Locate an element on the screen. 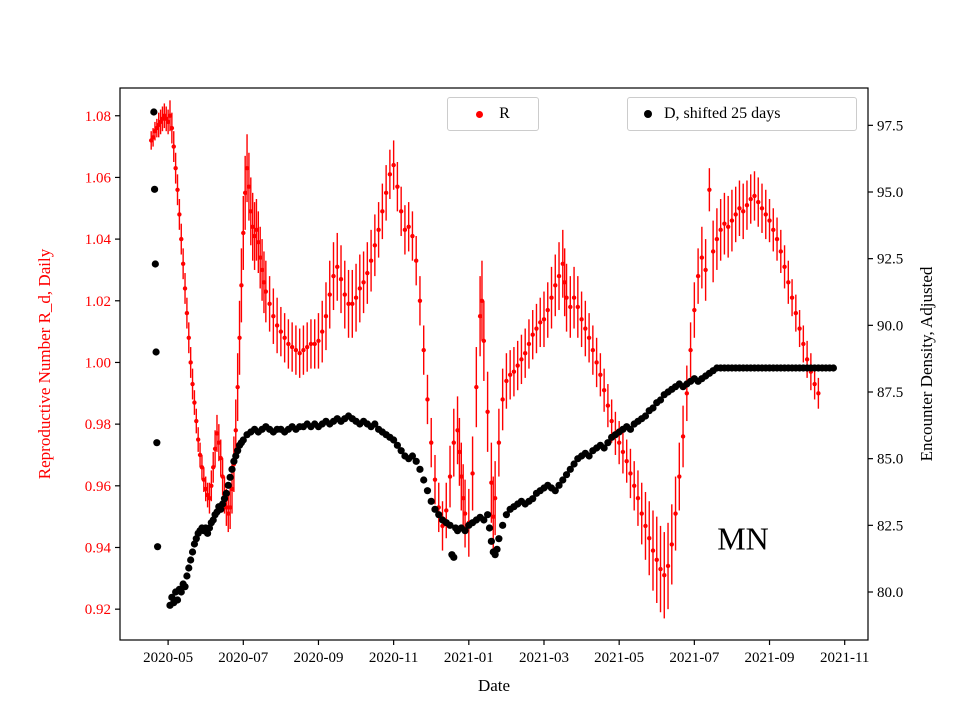 The width and height of the screenshot is (960, 720). x-tick-label: 2021-09 is located at coordinates (770, 658).